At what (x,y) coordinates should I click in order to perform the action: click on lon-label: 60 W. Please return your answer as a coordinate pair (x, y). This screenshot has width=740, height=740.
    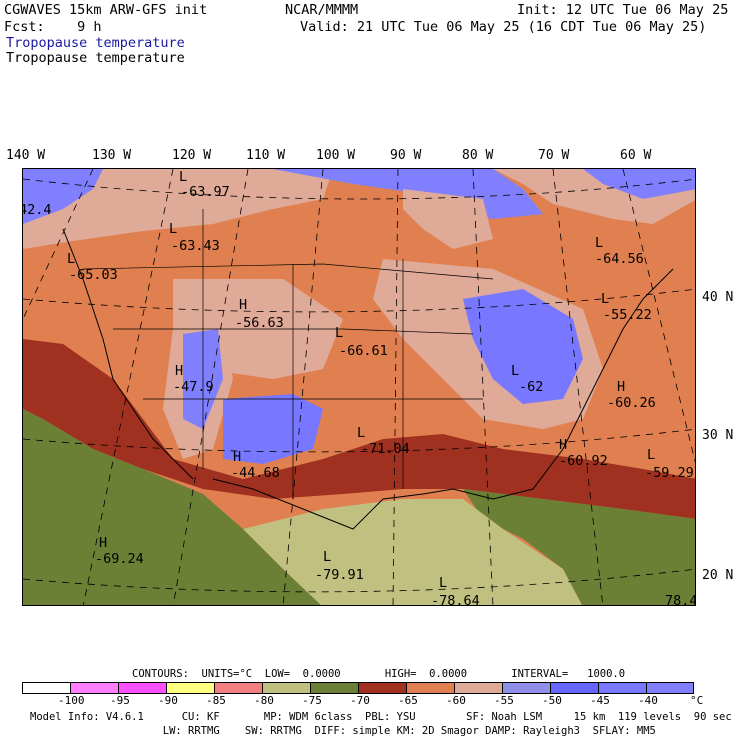
    Looking at the image, I should click on (636, 155).